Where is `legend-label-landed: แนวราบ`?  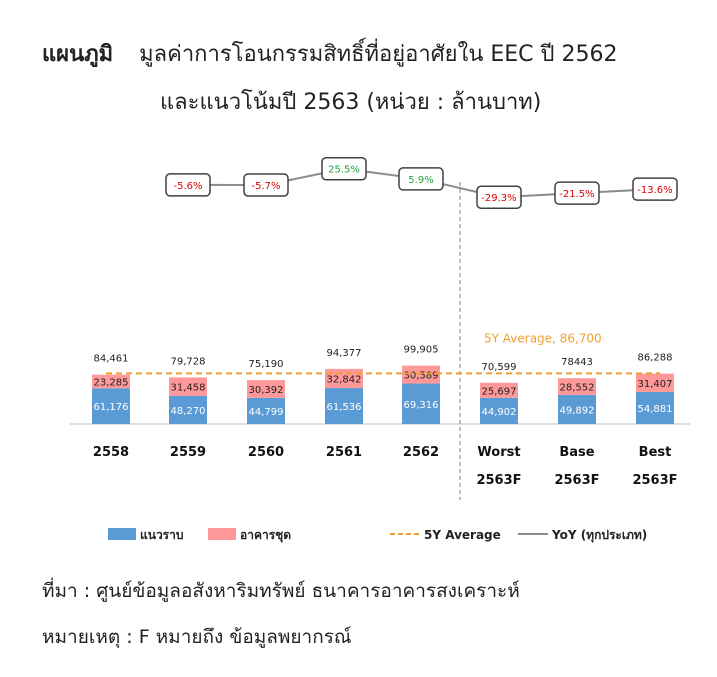
legend-label-landed: แนวราบ is located at coordinates (161, 535).